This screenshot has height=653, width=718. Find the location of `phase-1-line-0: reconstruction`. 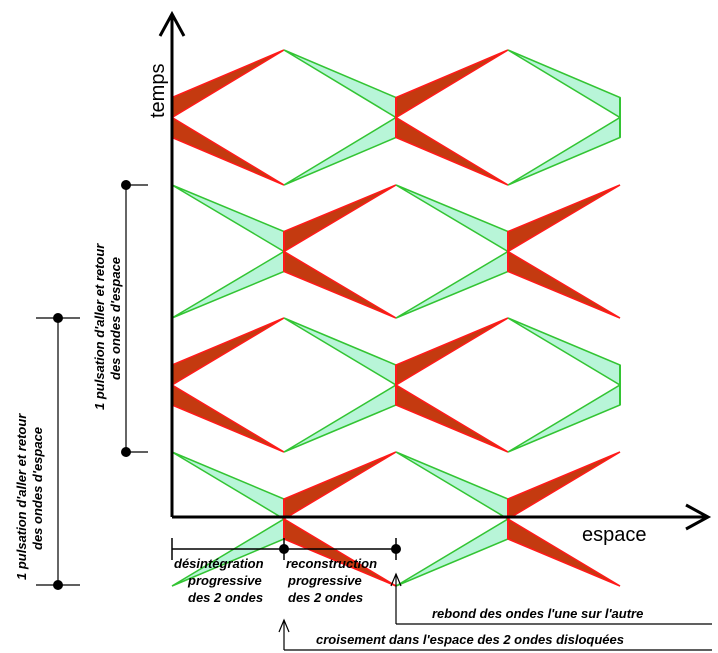

phase-1-line-0: reconstruction is located at coordinates (331, 563).